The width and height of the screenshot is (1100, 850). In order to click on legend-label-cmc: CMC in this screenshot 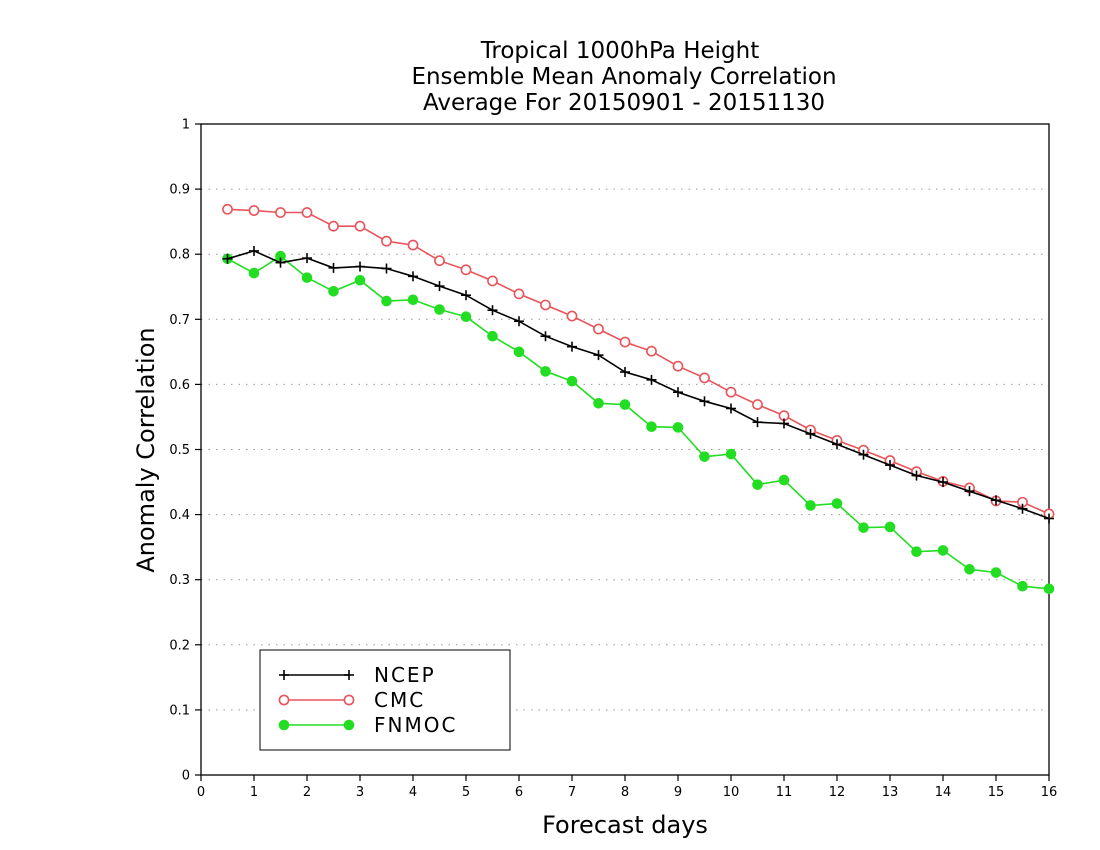, I will do `click(399, 700)`.